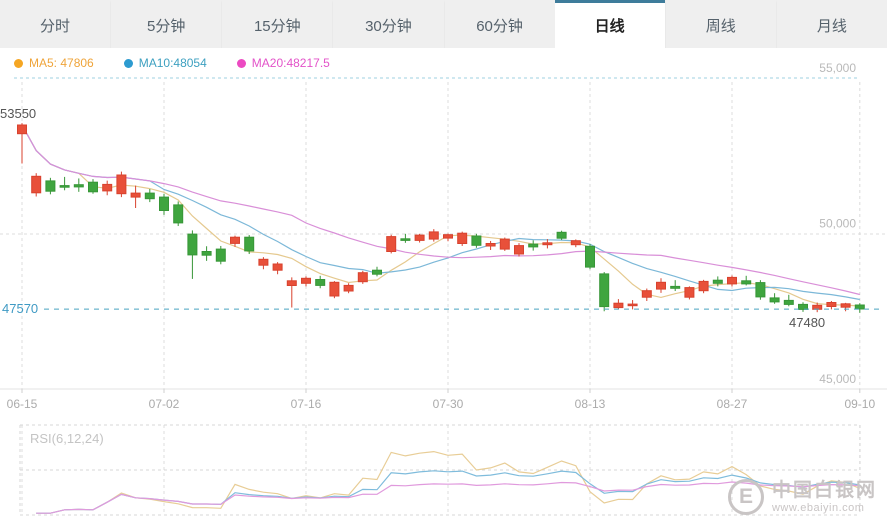  What do you see at coordinates (165, 24) in the screenshot?
I see `tab-5min: 5分钟` at bounding box center [165, 24].